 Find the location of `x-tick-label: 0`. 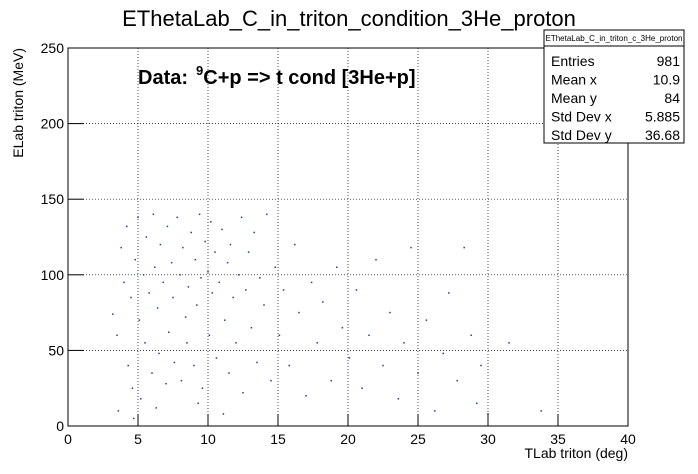

x-tick-label: 0 is located at coordinates (68, 439).